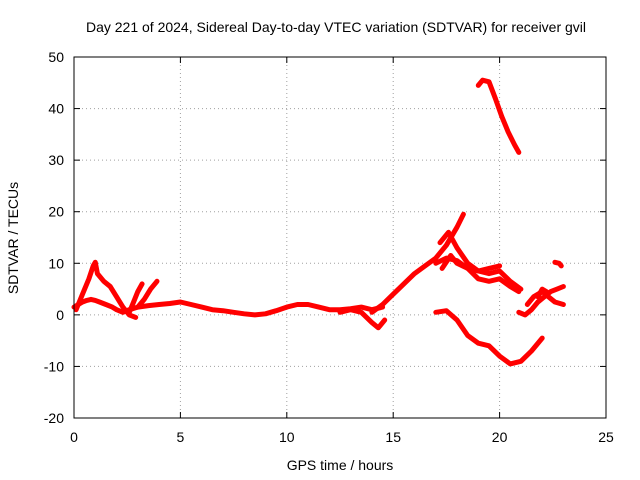  What do you see at coordinates (471, 263) in the screenshot?
I see `series-line-track-i` at bounding box center [471, 263].